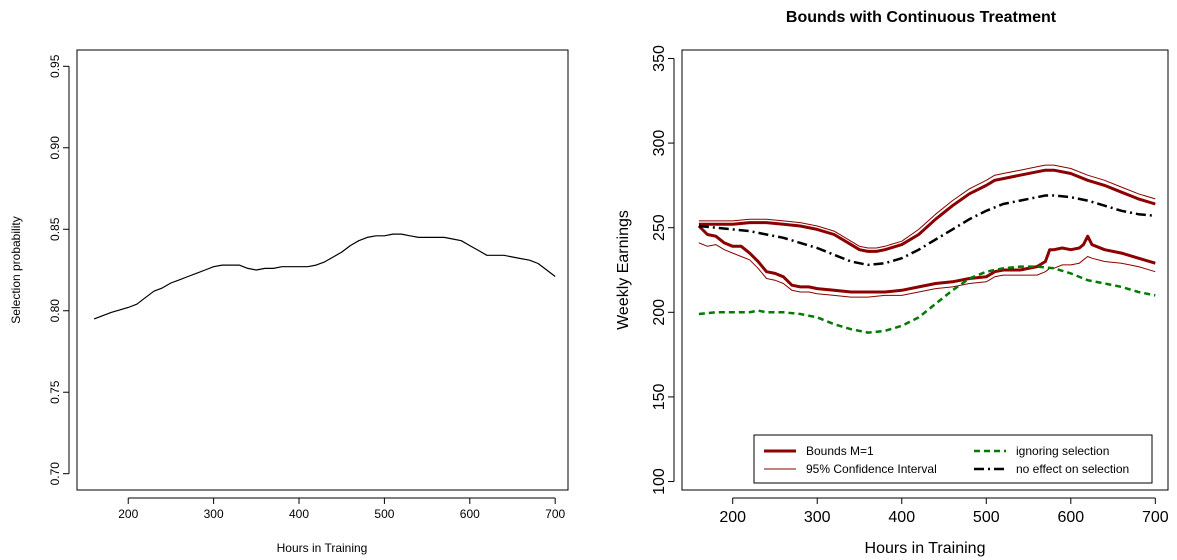 Image resolution: width=1177 pixels, height=560 pixels. I want to click on y-tick-label: 0.85, so click(55, 229).